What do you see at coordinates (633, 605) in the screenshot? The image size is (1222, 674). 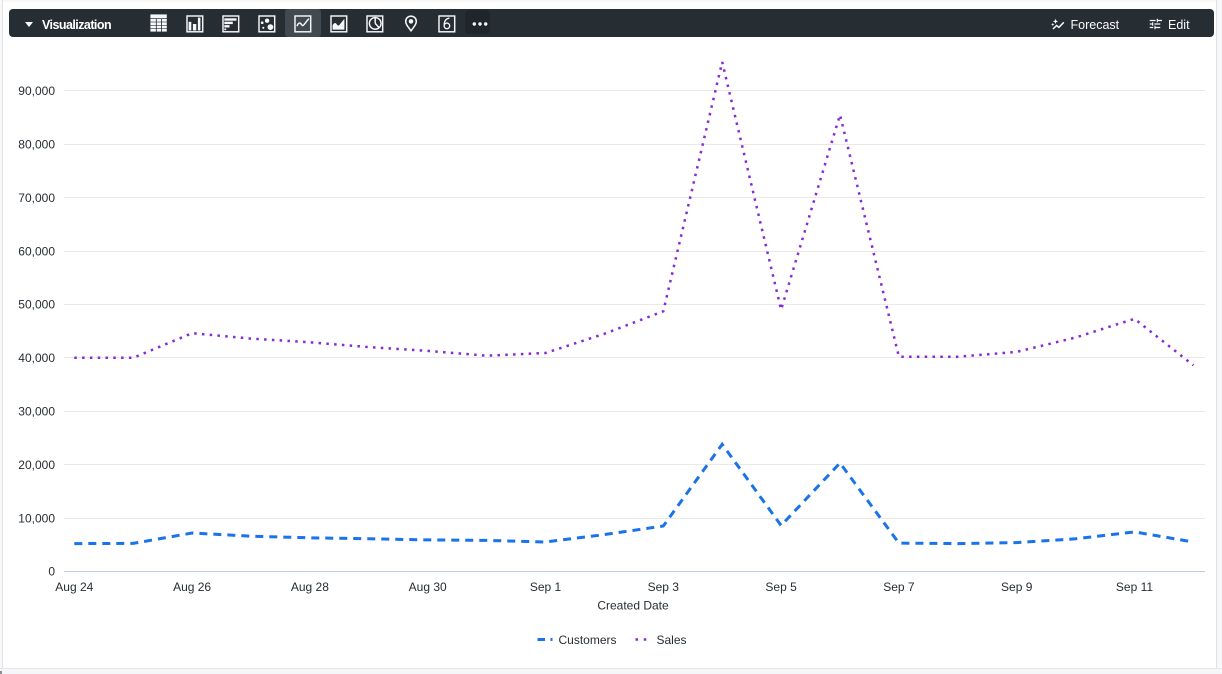 I see `svg-text: Created Date` at bounding box center [633, 605].